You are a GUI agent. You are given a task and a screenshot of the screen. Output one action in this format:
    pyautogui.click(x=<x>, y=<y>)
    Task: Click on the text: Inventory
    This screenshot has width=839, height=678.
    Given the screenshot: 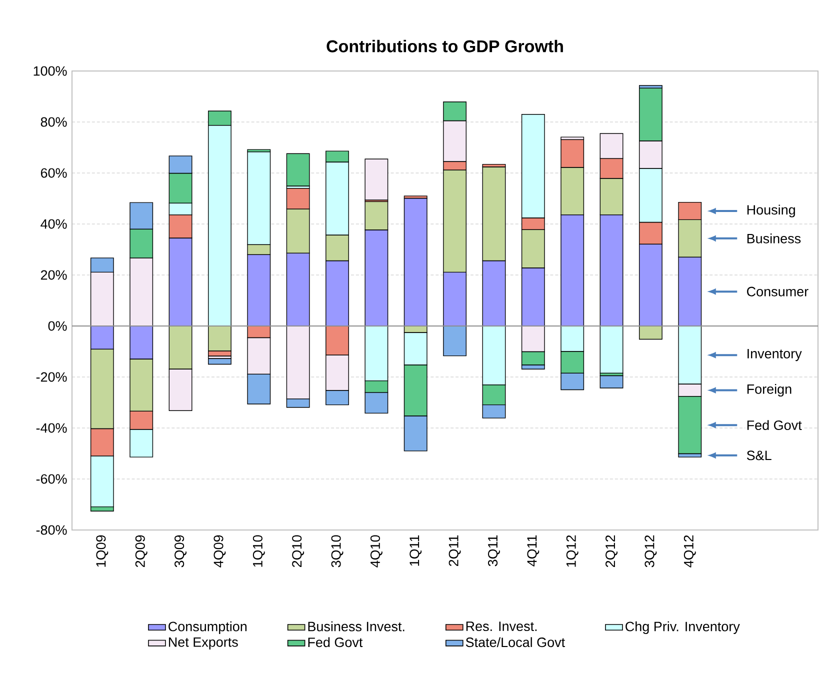 What is the action you would take?
    pyautogui.click(x=775, y=355)
    